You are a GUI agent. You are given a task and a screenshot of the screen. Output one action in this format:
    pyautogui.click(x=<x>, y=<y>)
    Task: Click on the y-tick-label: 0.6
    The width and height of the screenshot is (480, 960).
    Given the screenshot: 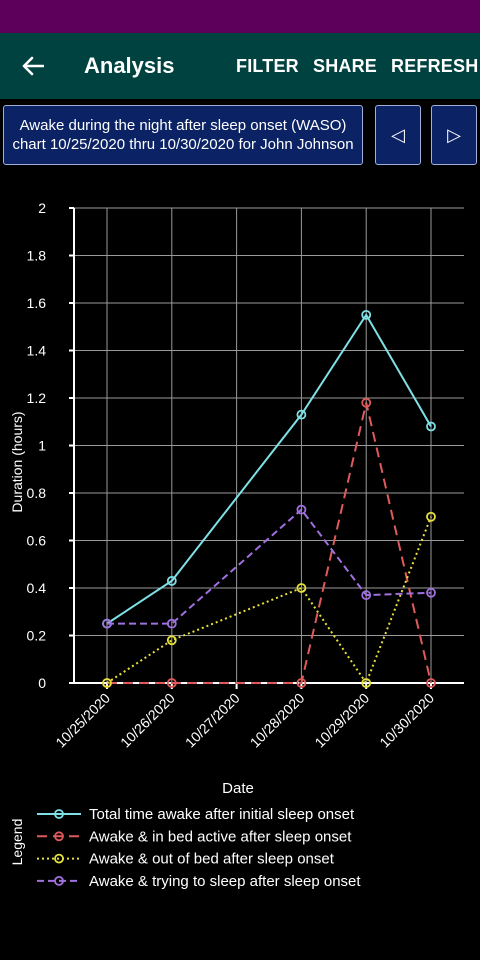 What is the action you would take?
    pyautogui.click(x=37, y=541)
    